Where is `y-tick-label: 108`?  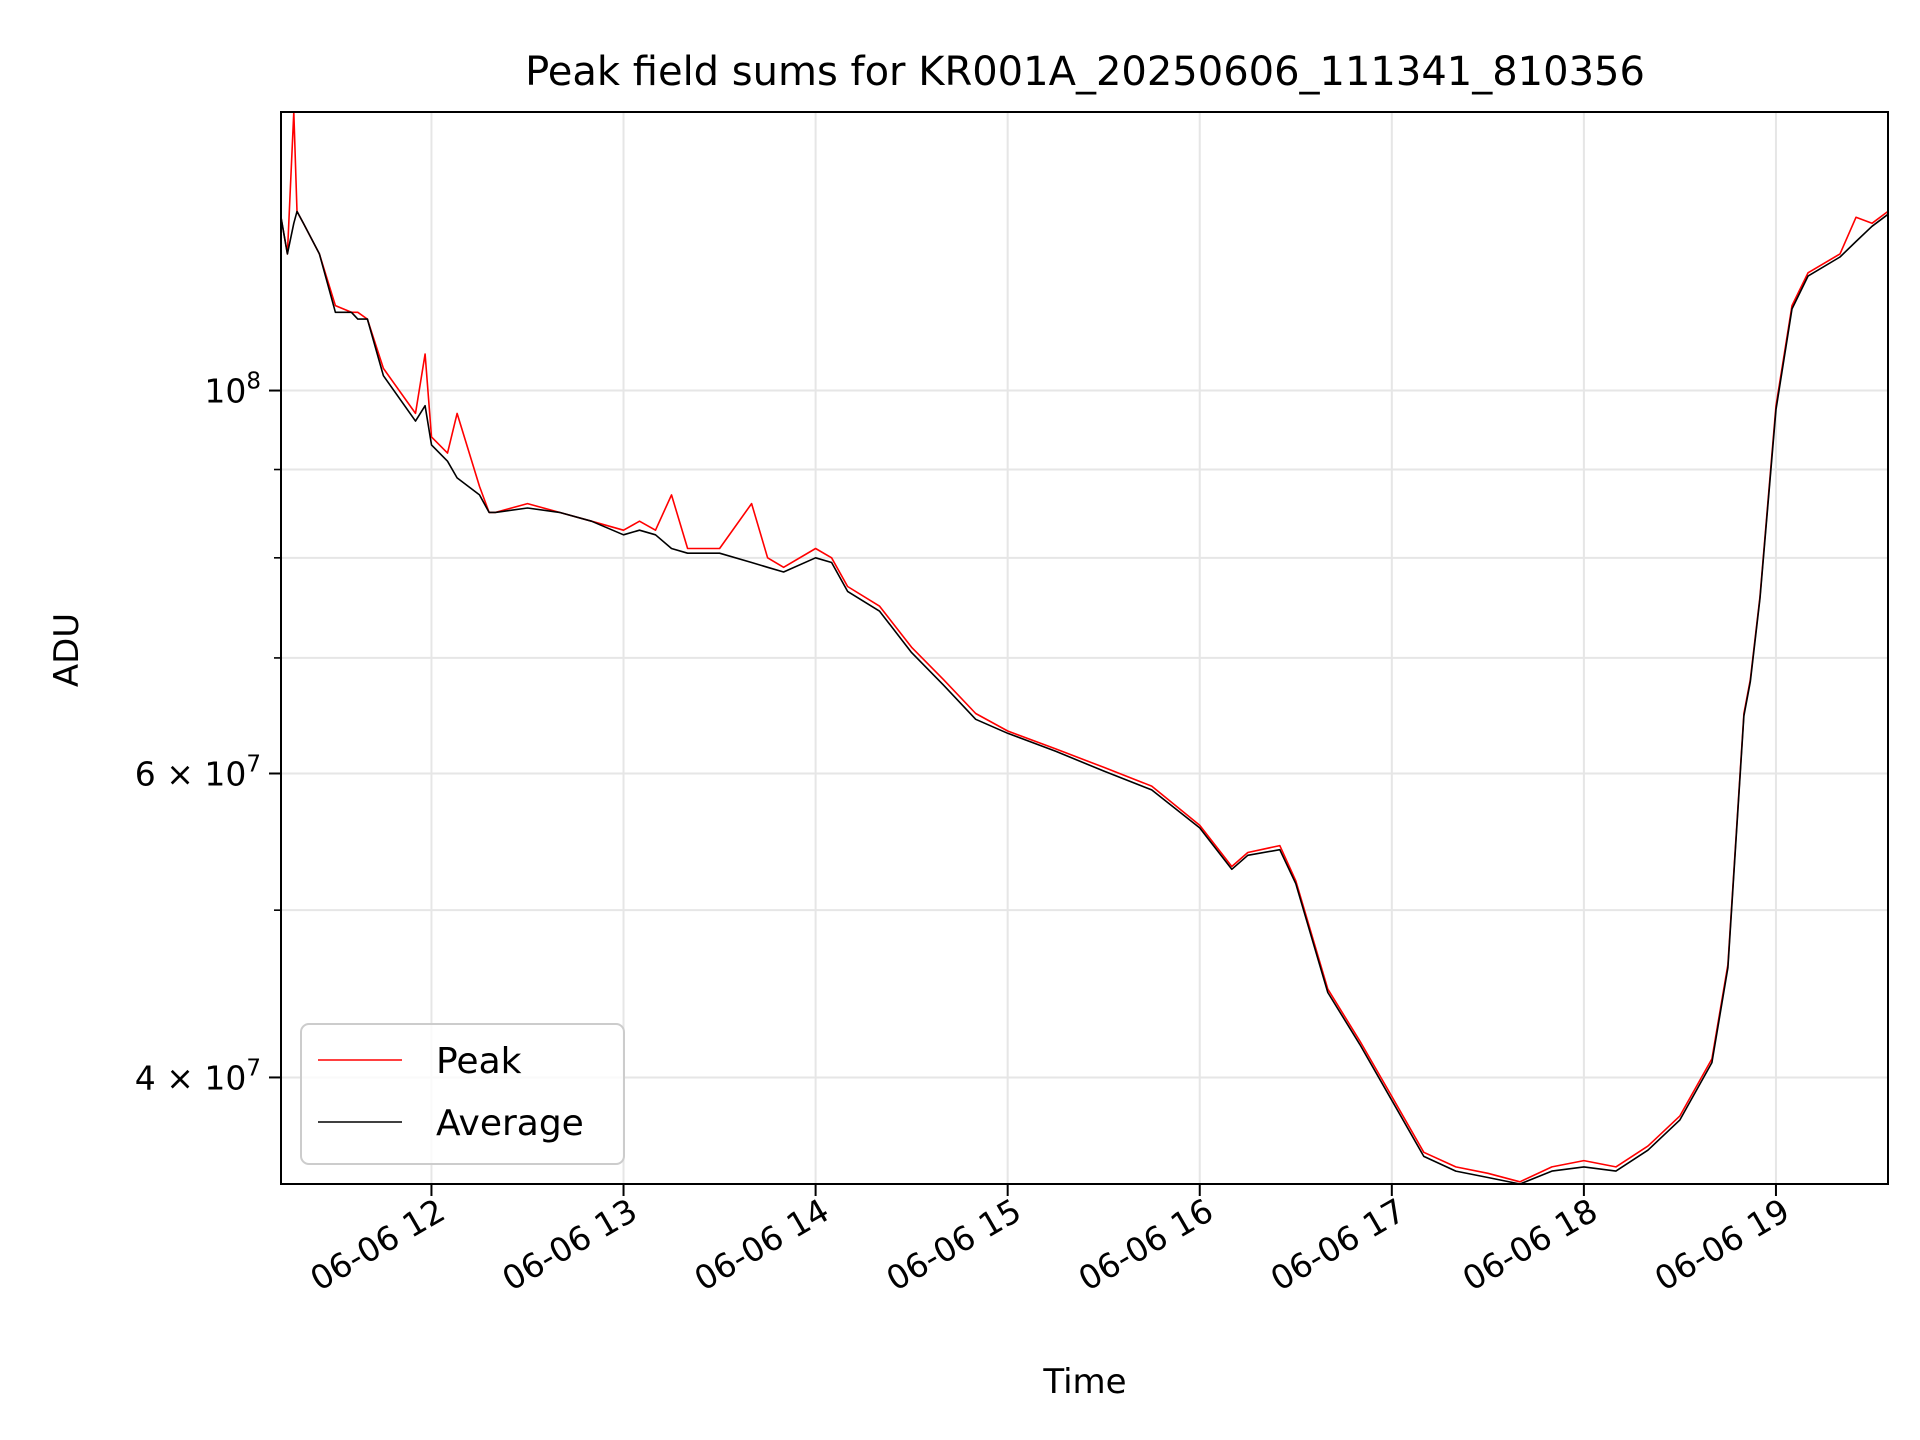 y-tick-label: 108 is located at coordinates (232, 390).